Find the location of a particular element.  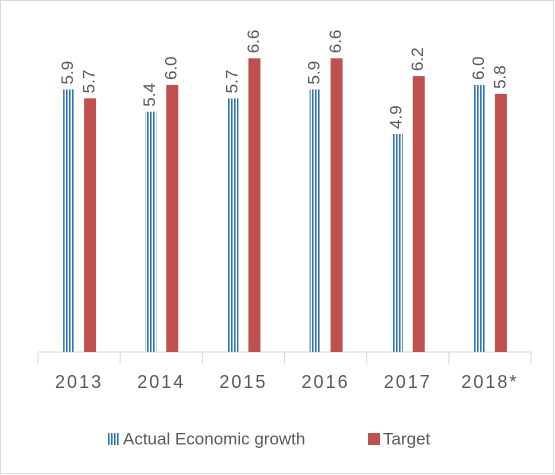

x-tick-label: 2017 is located at coordinates (408, 382).